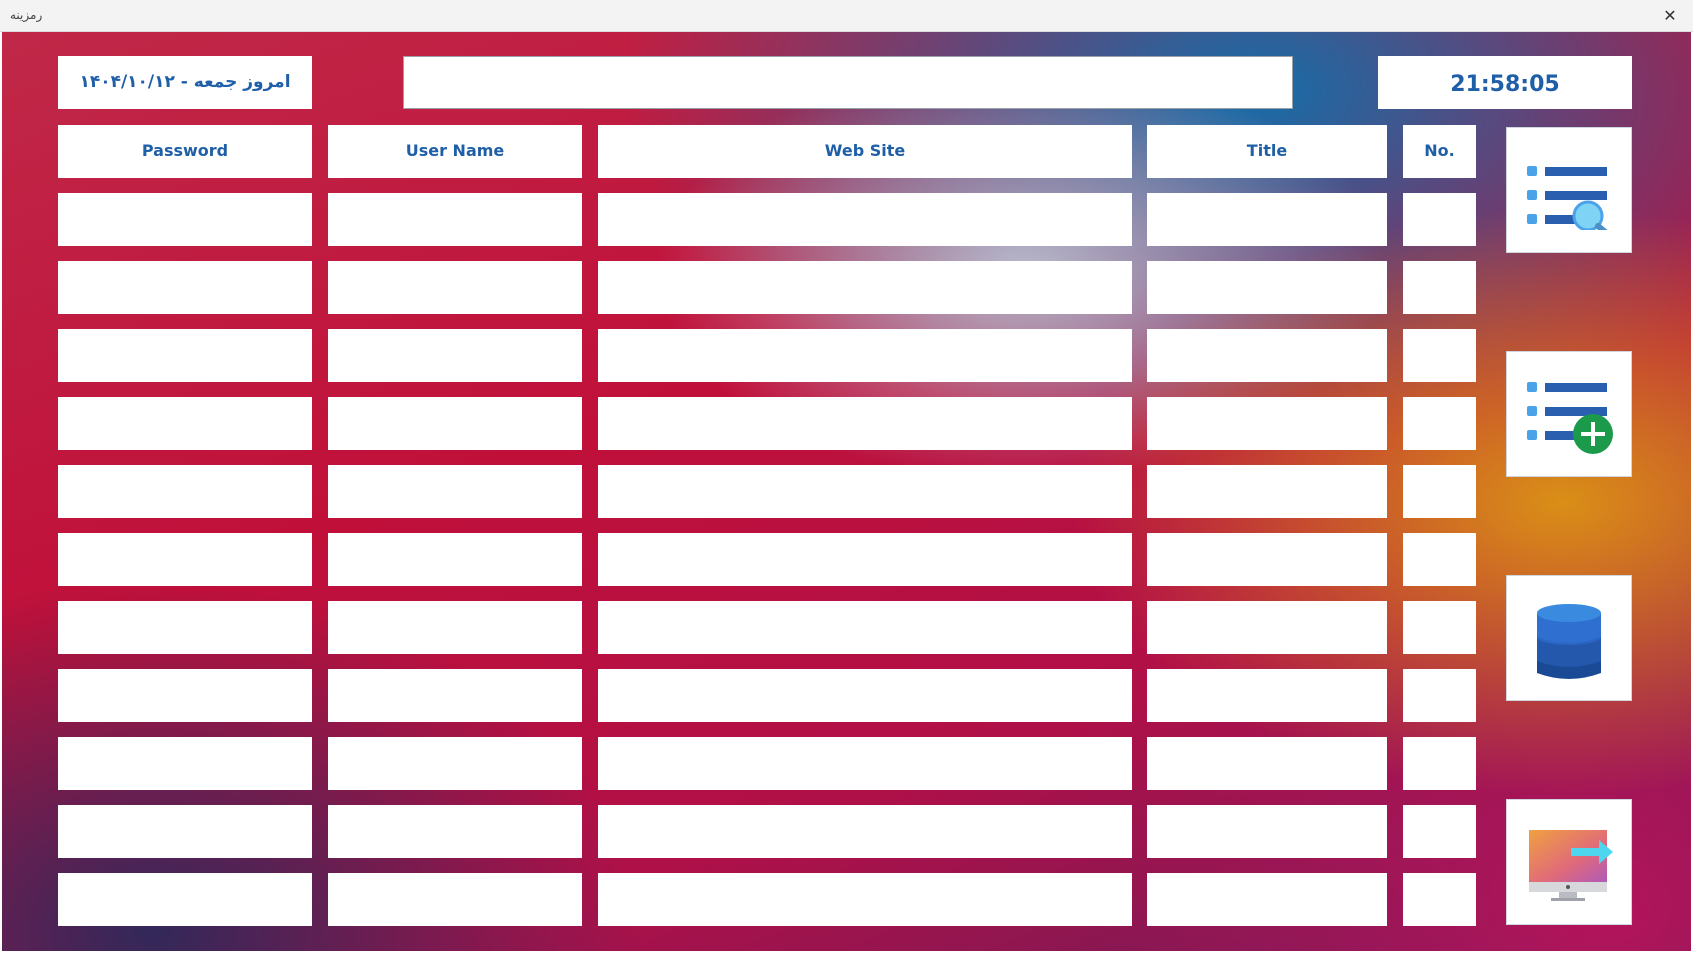  I want to click on column-header-username: User Name, so click(455, 151).